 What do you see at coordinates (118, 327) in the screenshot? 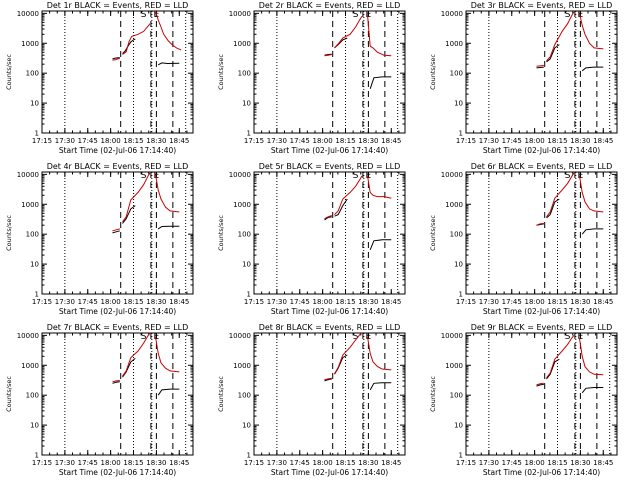
I see `panel-title: Det 7r BLACK = Events, RED = LLD` at bounding box center [118, 327].